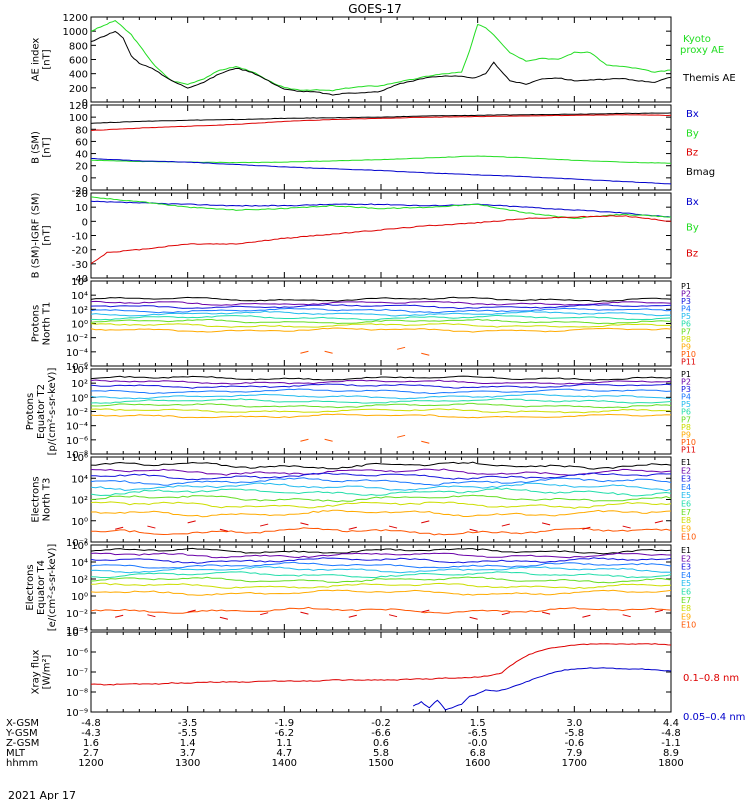 This screenshot has height=800, width=750. What do you see at coordinates (381, 743) in the screenshot?
I see `x-row-value: 0.6` at bounding box center [381, 743].